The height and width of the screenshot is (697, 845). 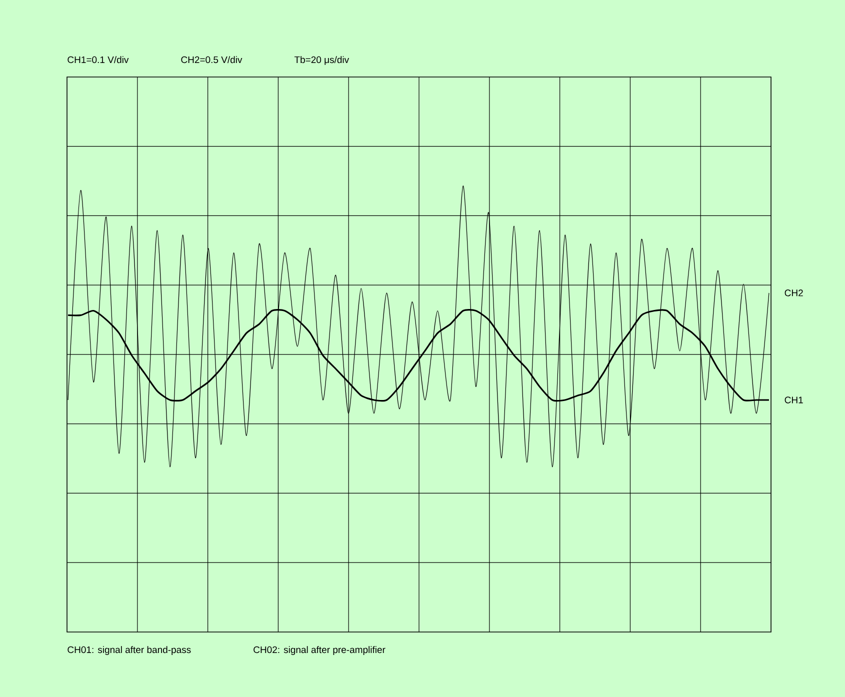 What do you see at coordinates (129, 650) in the screenshot?
I see `text: CH01: signal after band-pass` at bounding box center [129, 650].